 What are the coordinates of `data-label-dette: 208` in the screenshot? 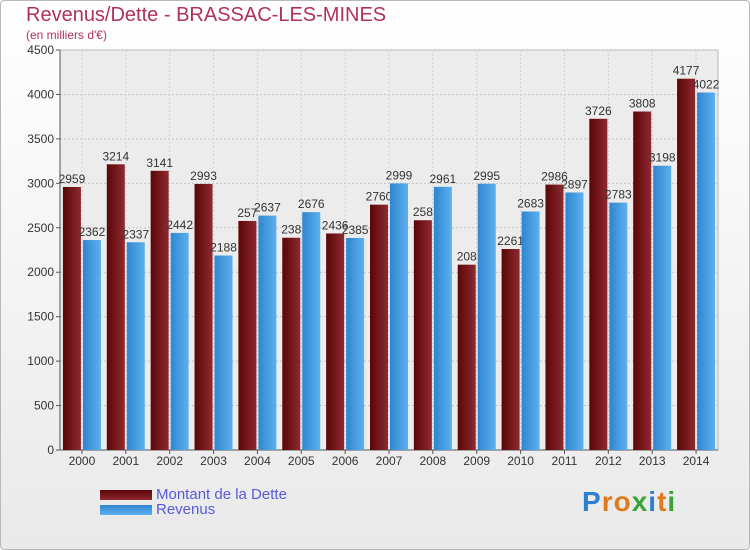 It's located at (467, 257).